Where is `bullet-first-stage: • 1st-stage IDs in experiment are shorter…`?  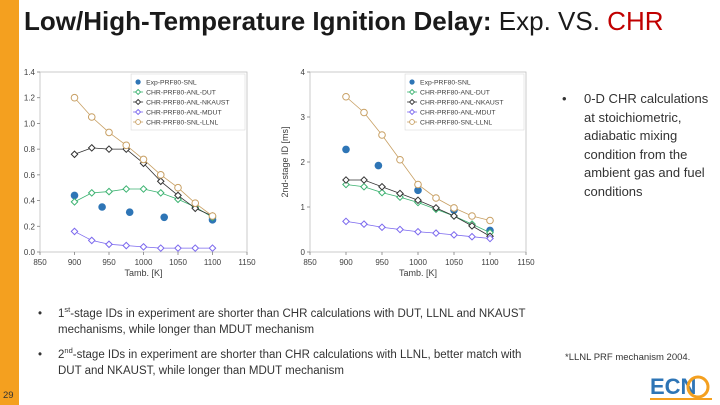 bullet-first-stage: • 1st-stage IDs in experiment are shorter… is located at coordinates (288, 322).